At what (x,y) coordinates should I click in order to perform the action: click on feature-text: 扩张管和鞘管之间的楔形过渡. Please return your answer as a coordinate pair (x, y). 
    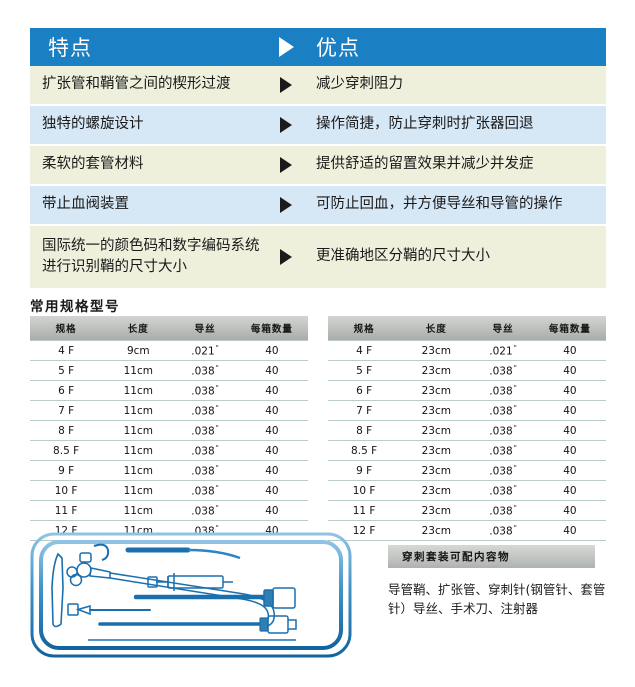
    Looking at the image, I should click on (136, 84).